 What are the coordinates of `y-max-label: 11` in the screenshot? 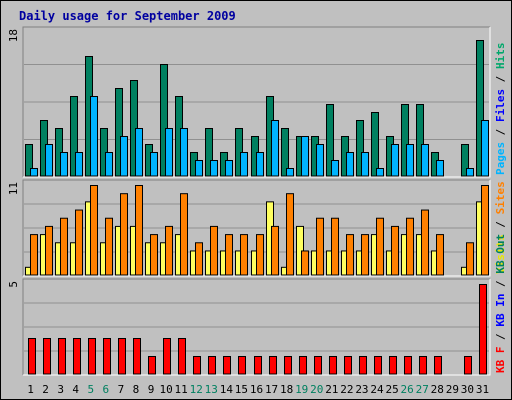 It's located at (13, 188).